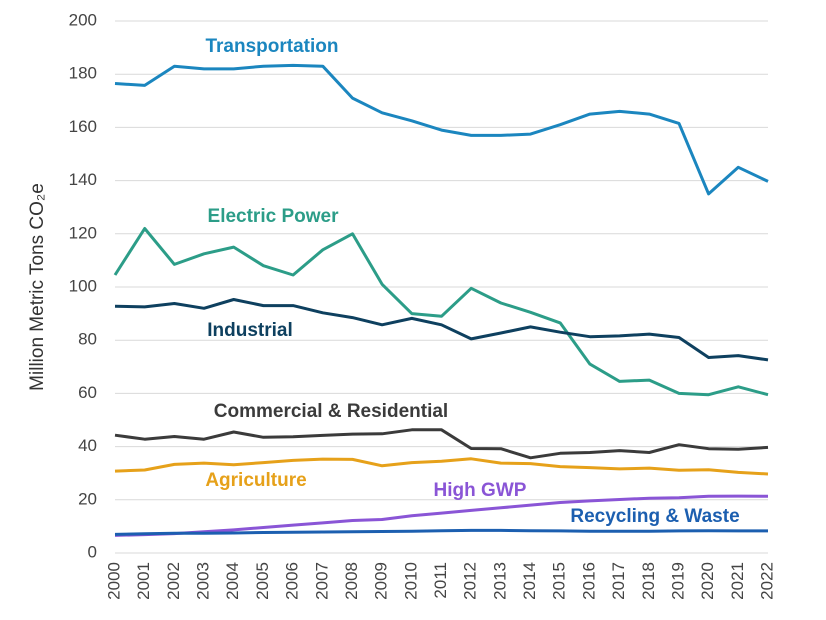 This screenshot has width=826, height=620. Describe the element at coordinates (381, 581) in the screenshot. I see `x-tick-label: 2009` at that location.